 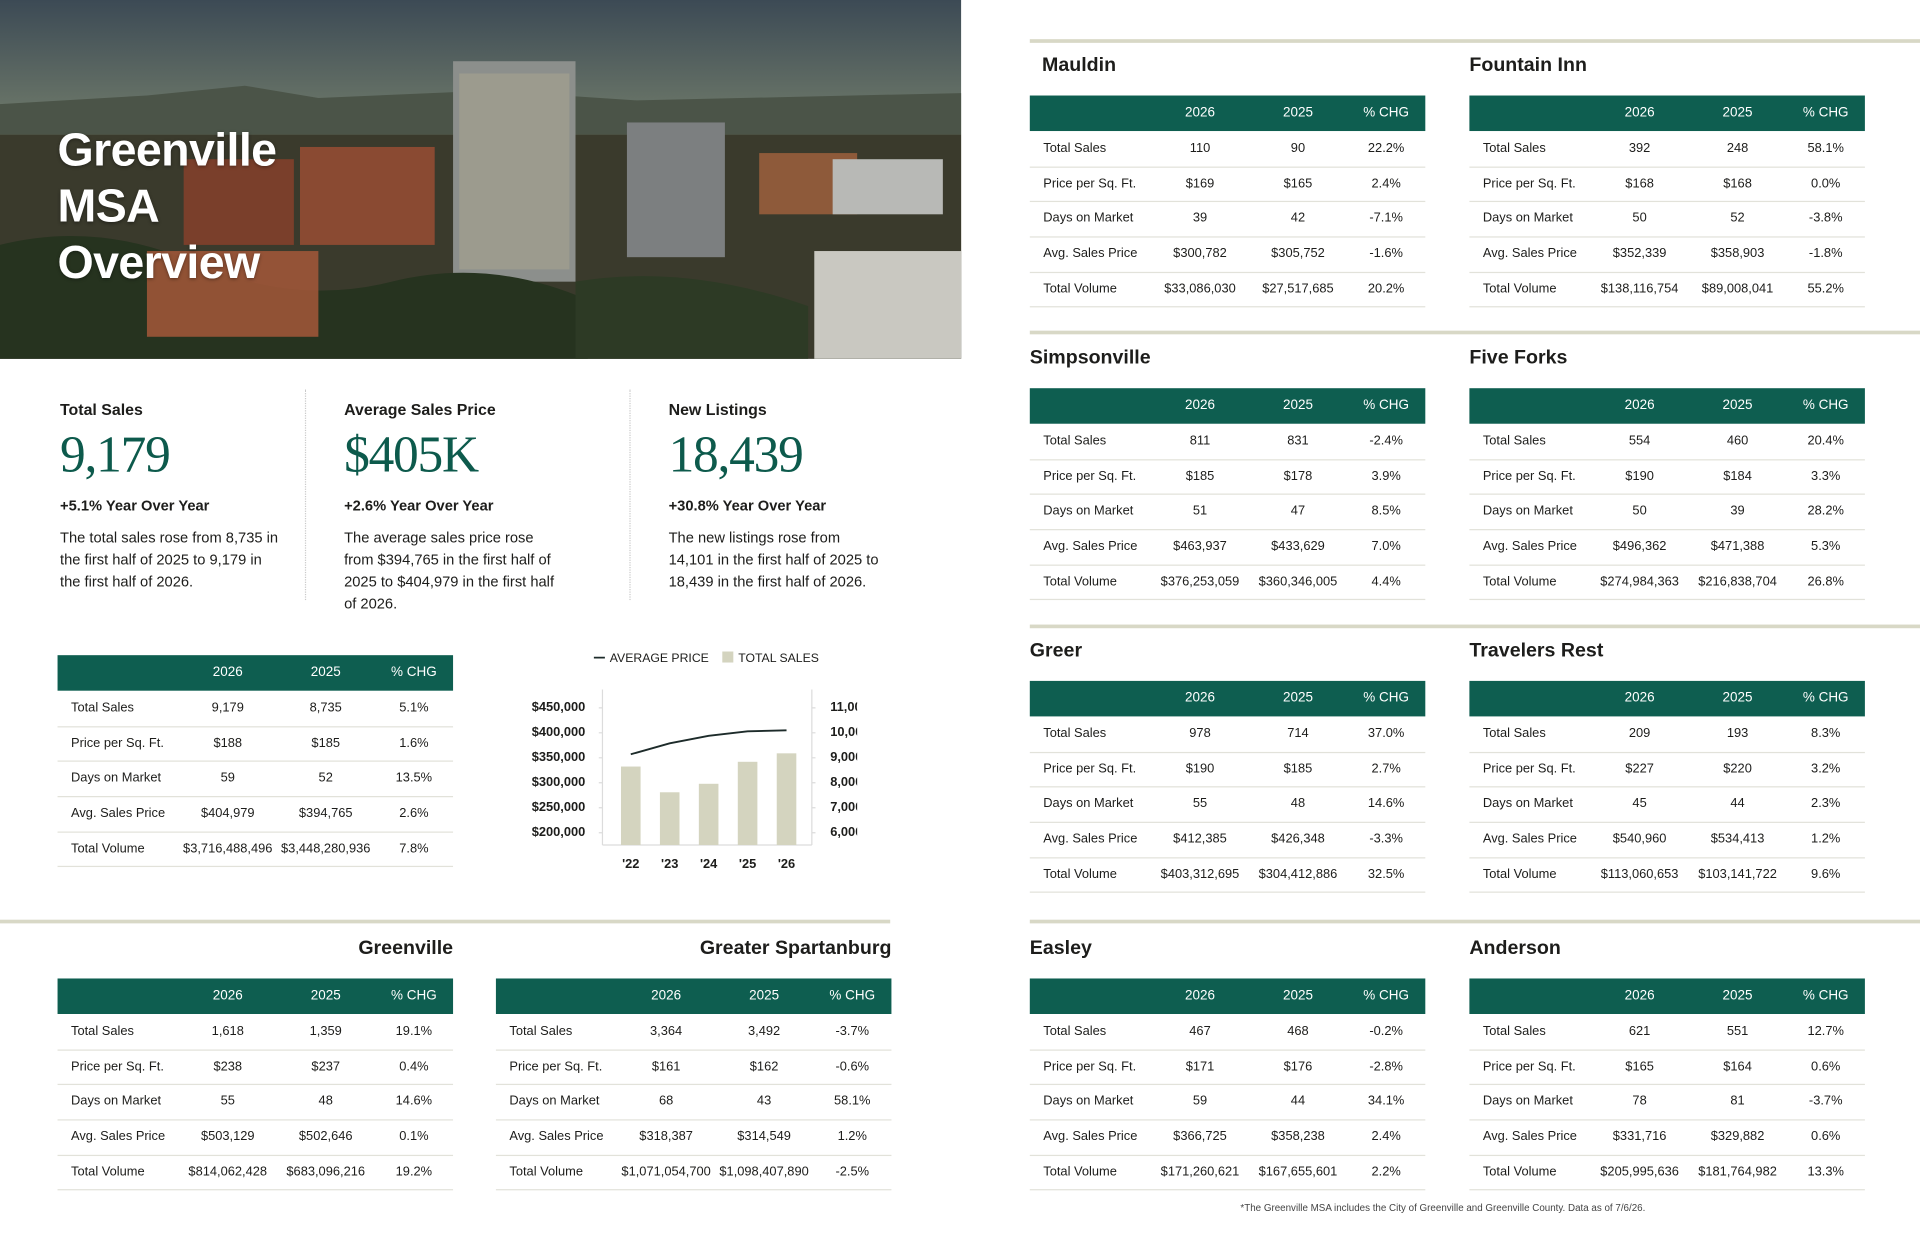 I want to click on table-row: Total Sales 209 193 8.3%, so click(x=1667, y=734).